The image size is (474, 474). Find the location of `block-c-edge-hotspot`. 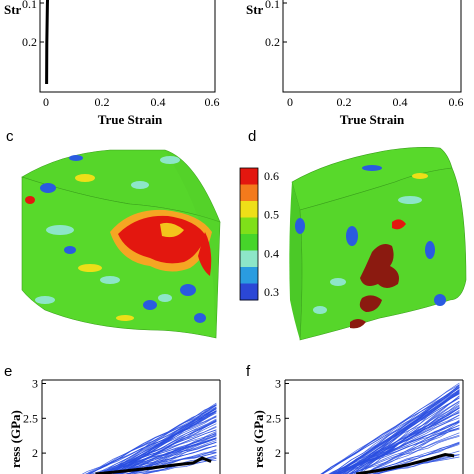

block-c-edge-hotspot is located at coordinates (205, 254).